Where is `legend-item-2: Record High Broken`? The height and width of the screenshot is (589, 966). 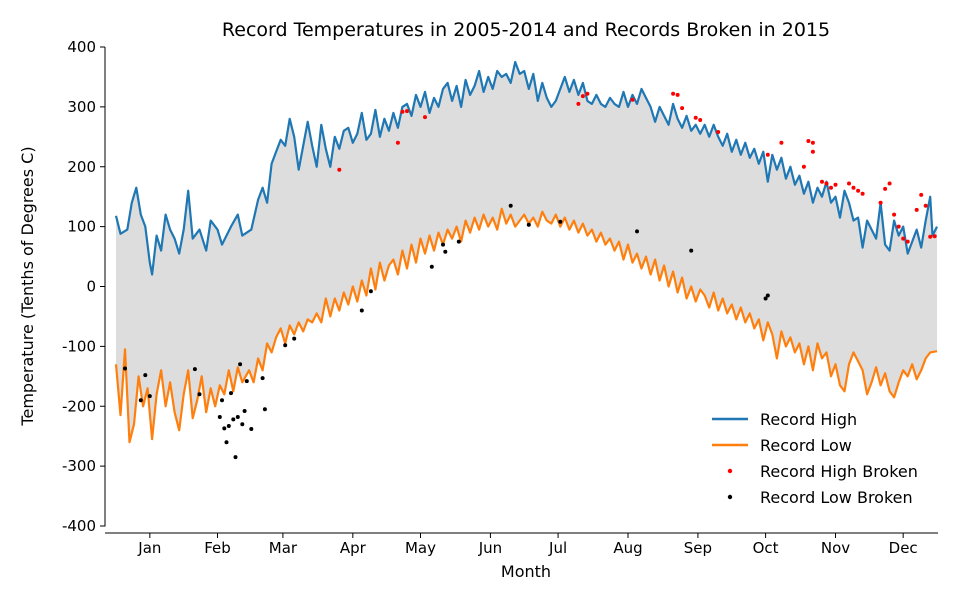
legend-item-2: Record High Broken is located at coordinates (822, 471).